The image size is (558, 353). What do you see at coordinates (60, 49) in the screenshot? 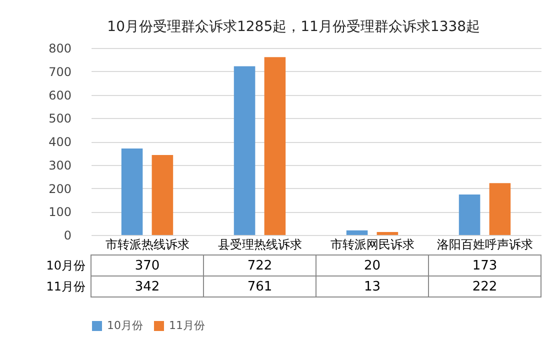
I see `y-tick-label: 800` at bounding box center [60, 49].